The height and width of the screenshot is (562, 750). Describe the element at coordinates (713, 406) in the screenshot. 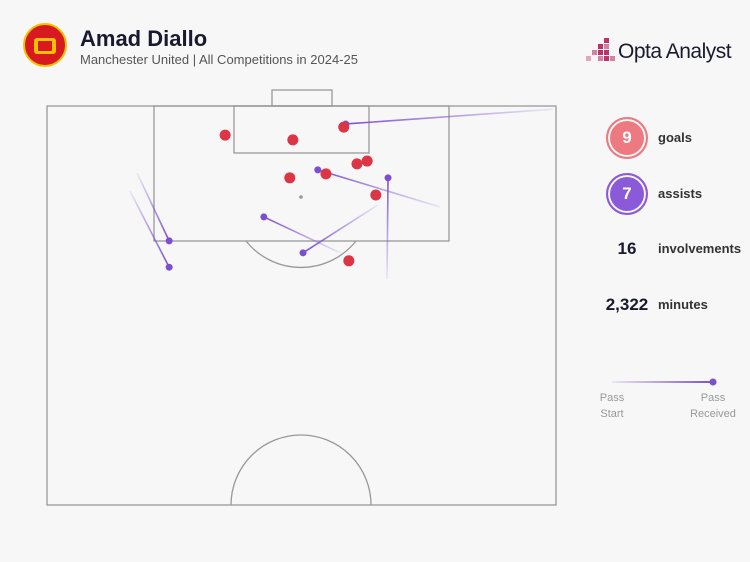

I see `legend-end: Pass Received` at that location.